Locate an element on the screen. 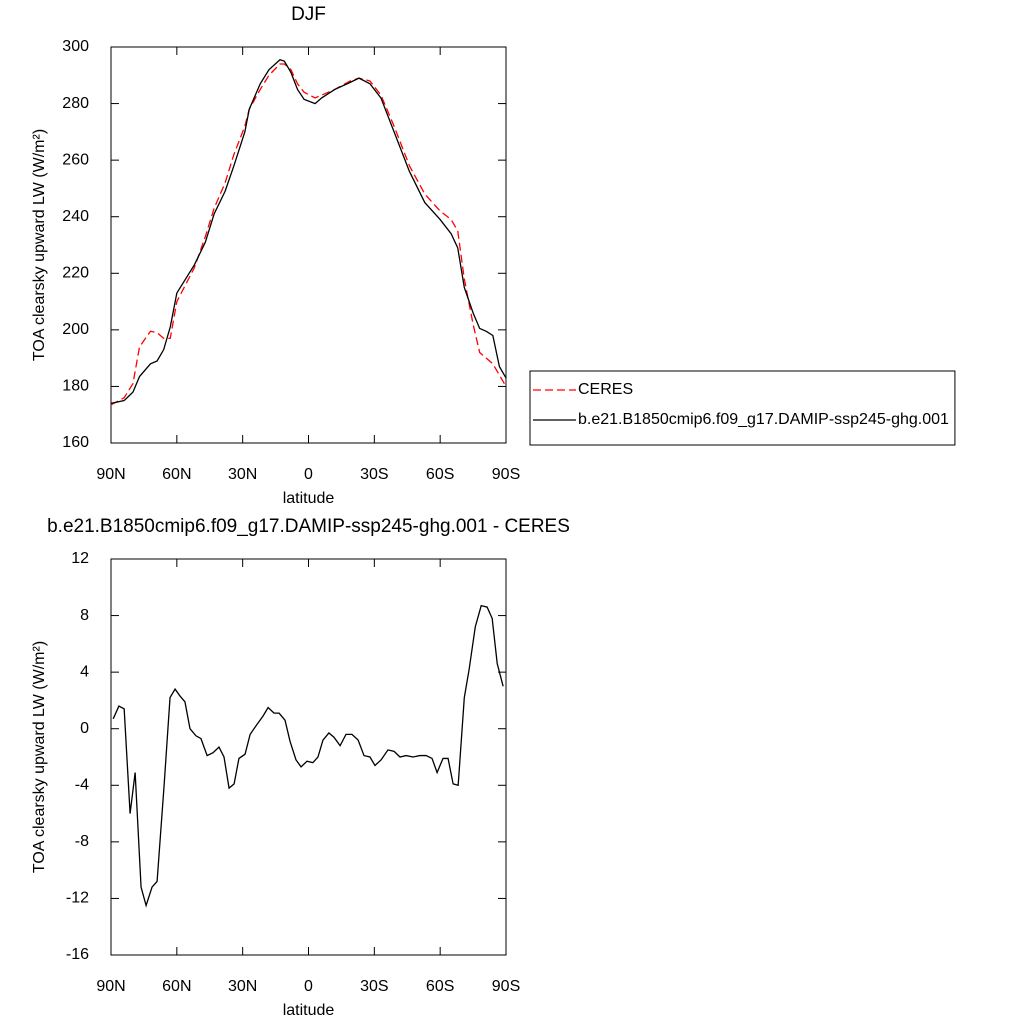 The image size is (1024, 1029). chart-title: DJF is located at coordinates (308, 14).